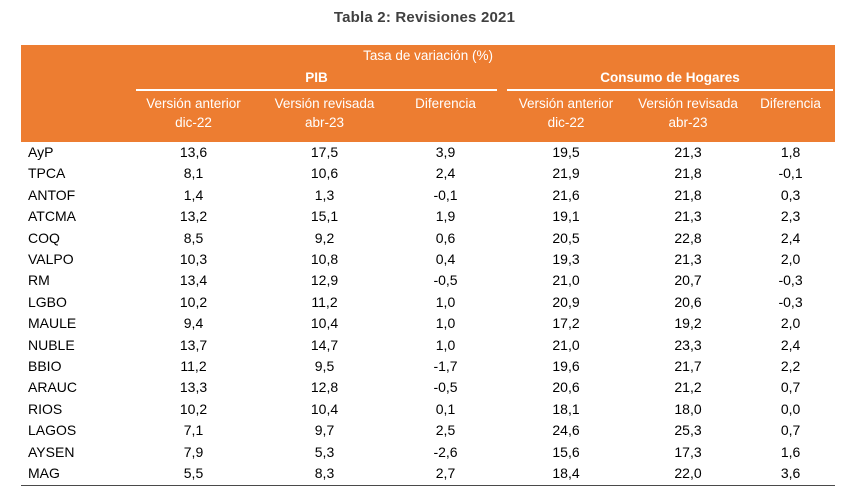  Describe the element at coordinates (324, 366) in the screenshot. I see `value-cell: 9,5` at that location.